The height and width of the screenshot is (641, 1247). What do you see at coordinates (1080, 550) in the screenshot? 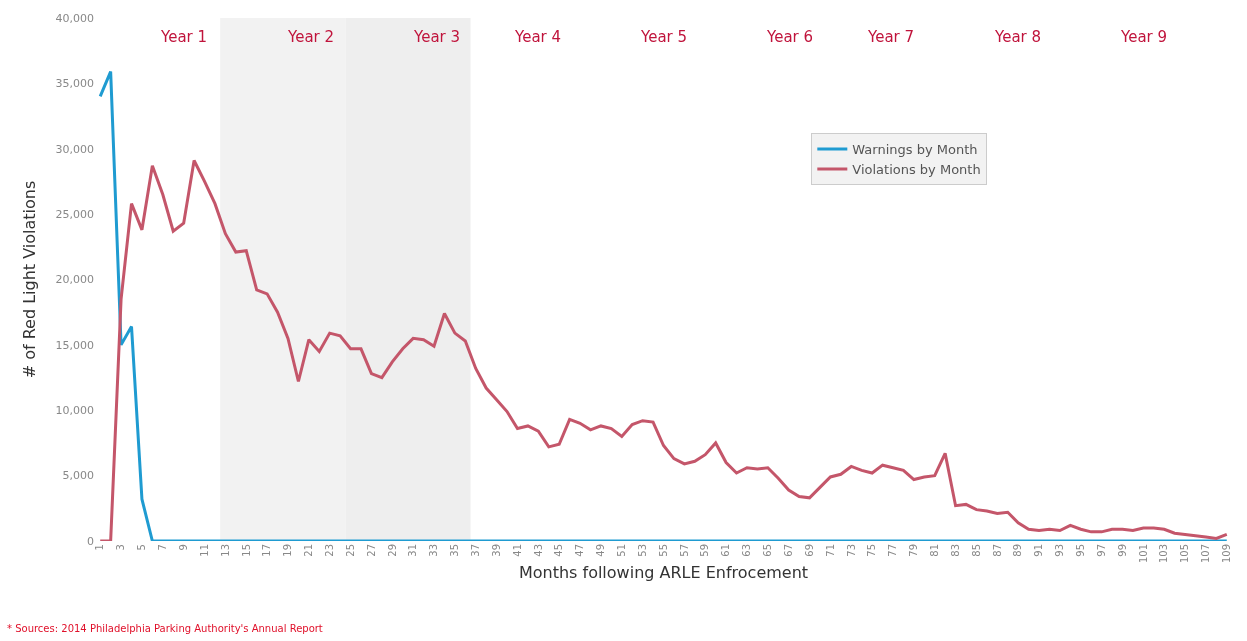
I see `x-tick-label: 95` at bounding box center [1080, 550].